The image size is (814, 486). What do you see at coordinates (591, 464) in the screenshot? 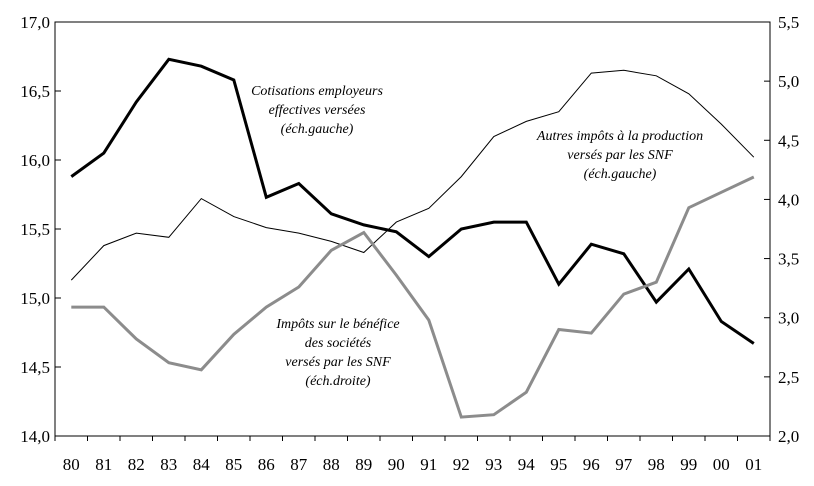
I see `x-tick-label: 96` at bounding box center [591, 464].